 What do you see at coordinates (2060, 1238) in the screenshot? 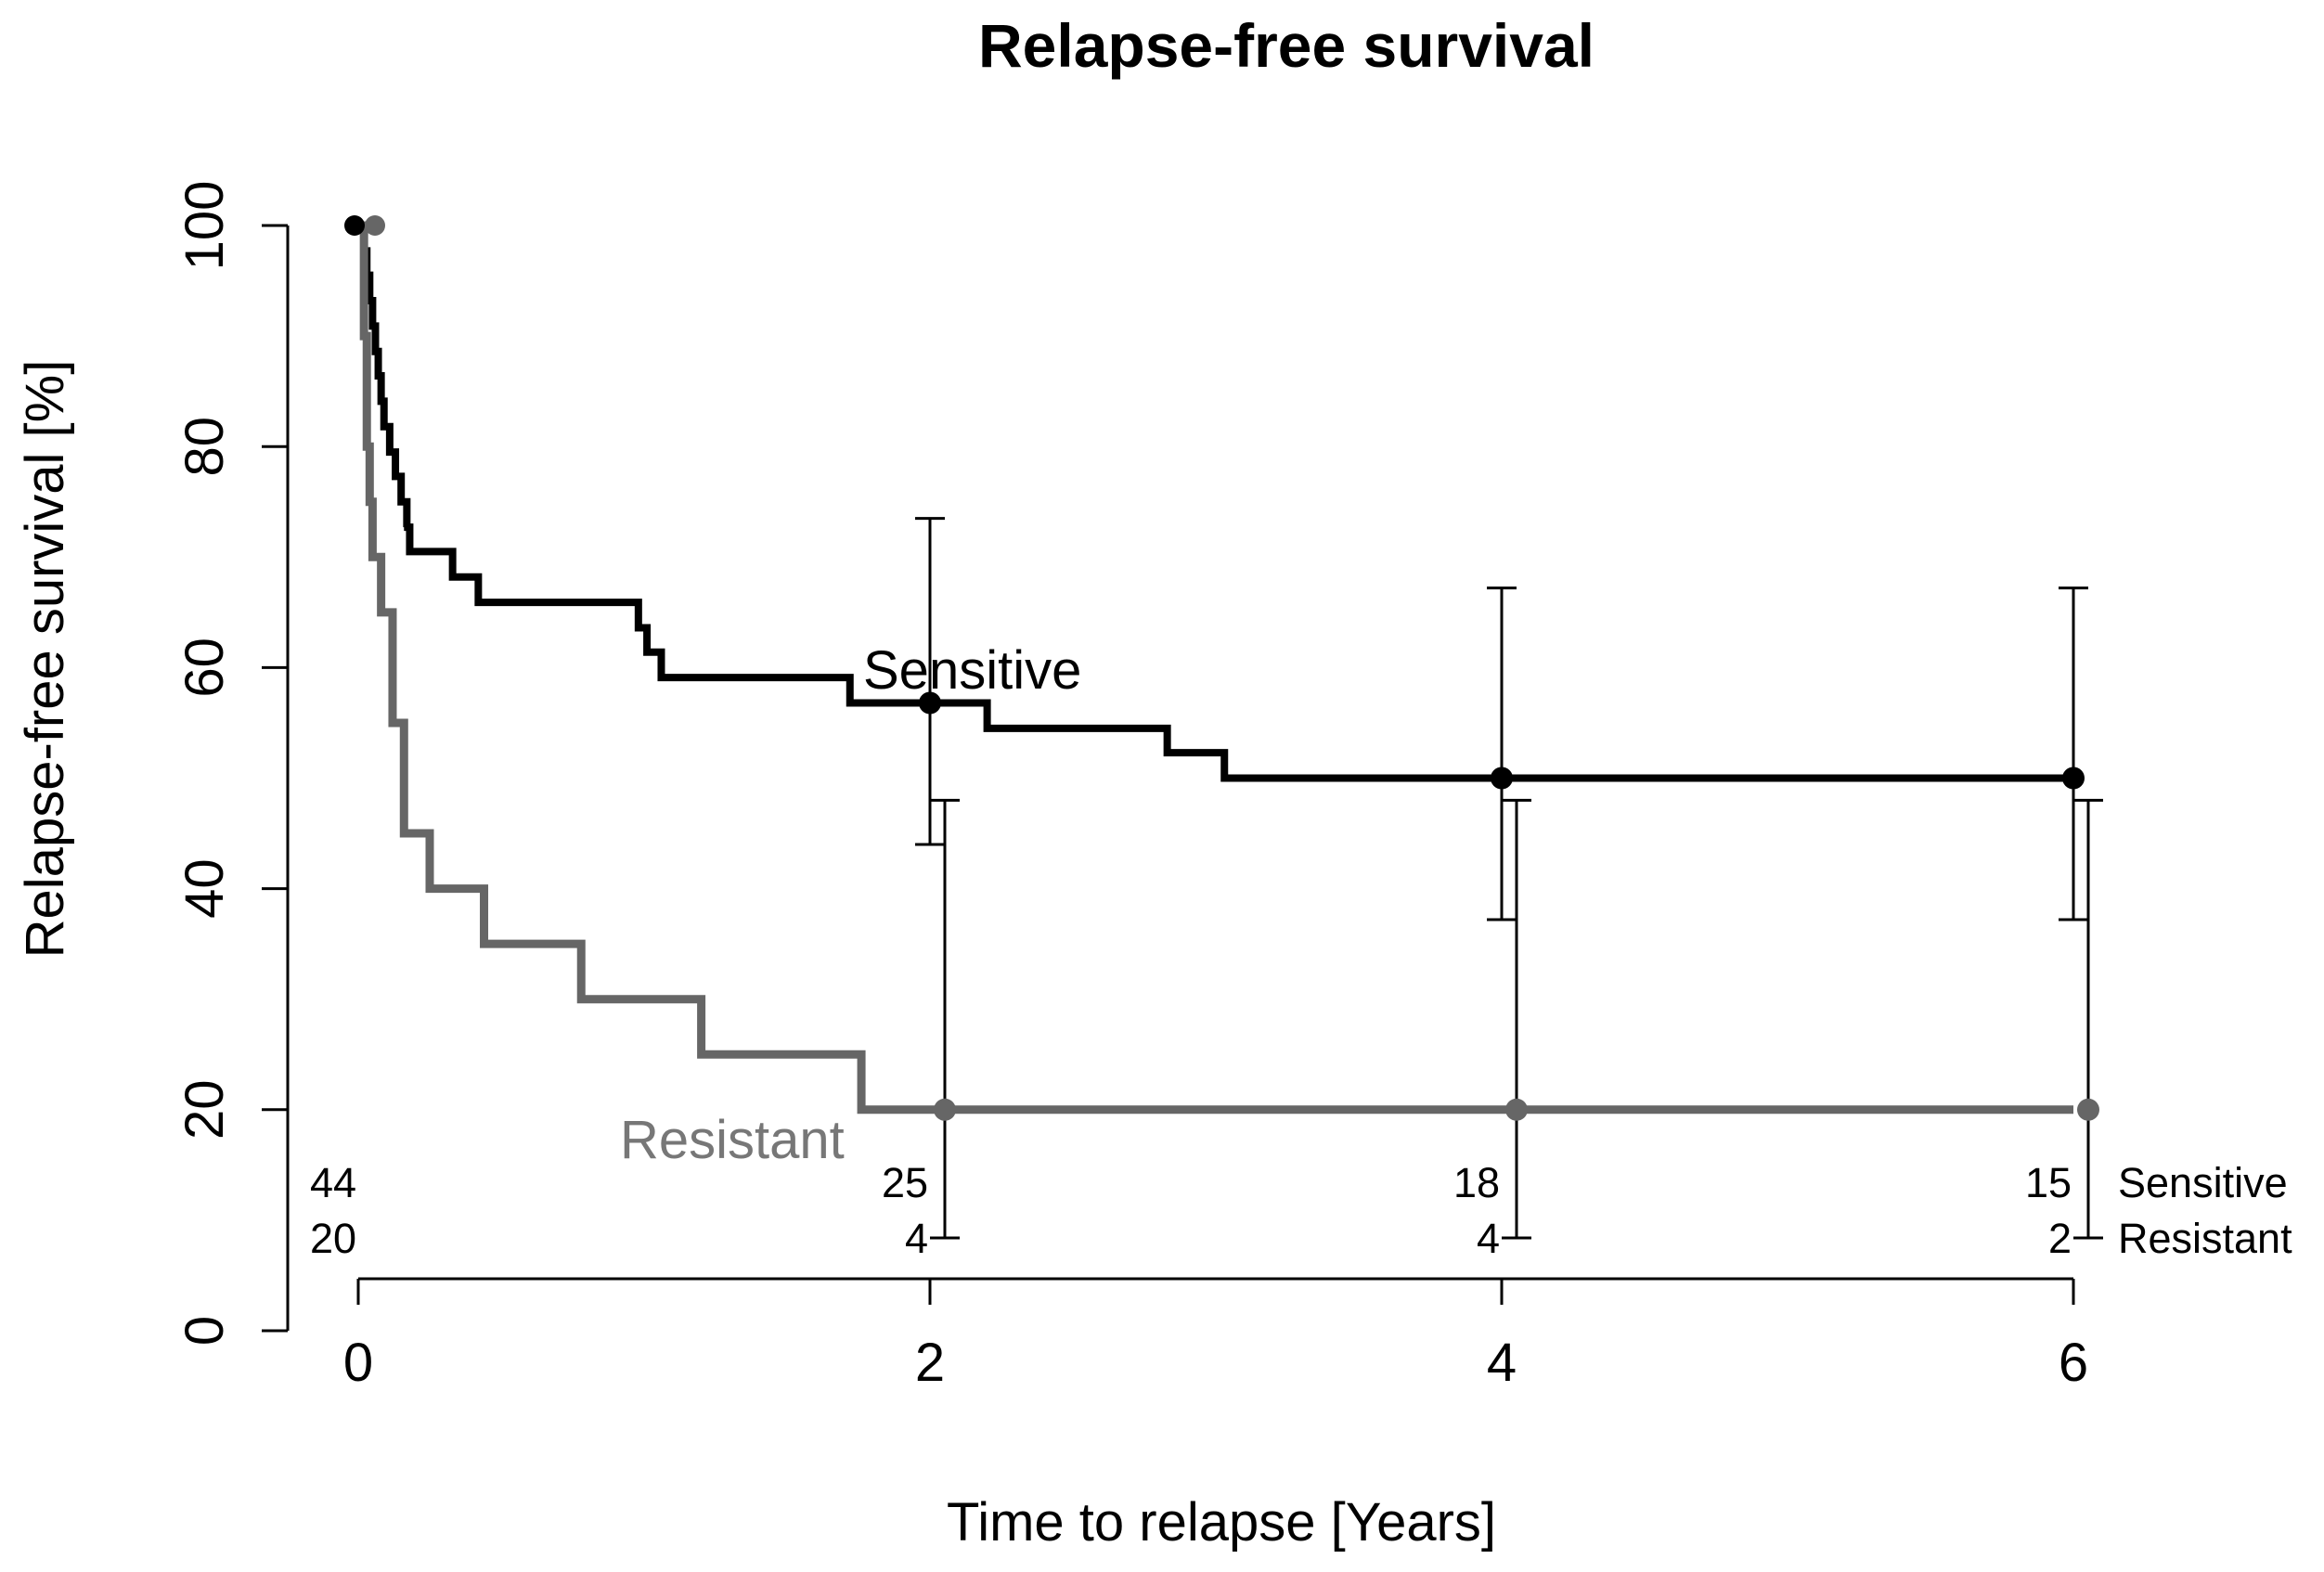
I see `risk-count: 2` at bounding box center [2060, 1238].